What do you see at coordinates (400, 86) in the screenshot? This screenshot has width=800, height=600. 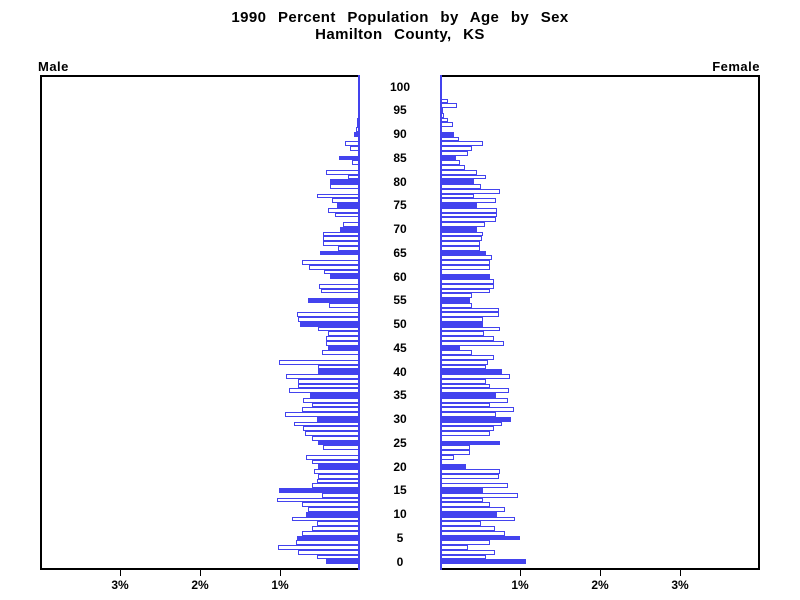 I see `age-tick-label-100: 100` at bounding box center [400, 86].